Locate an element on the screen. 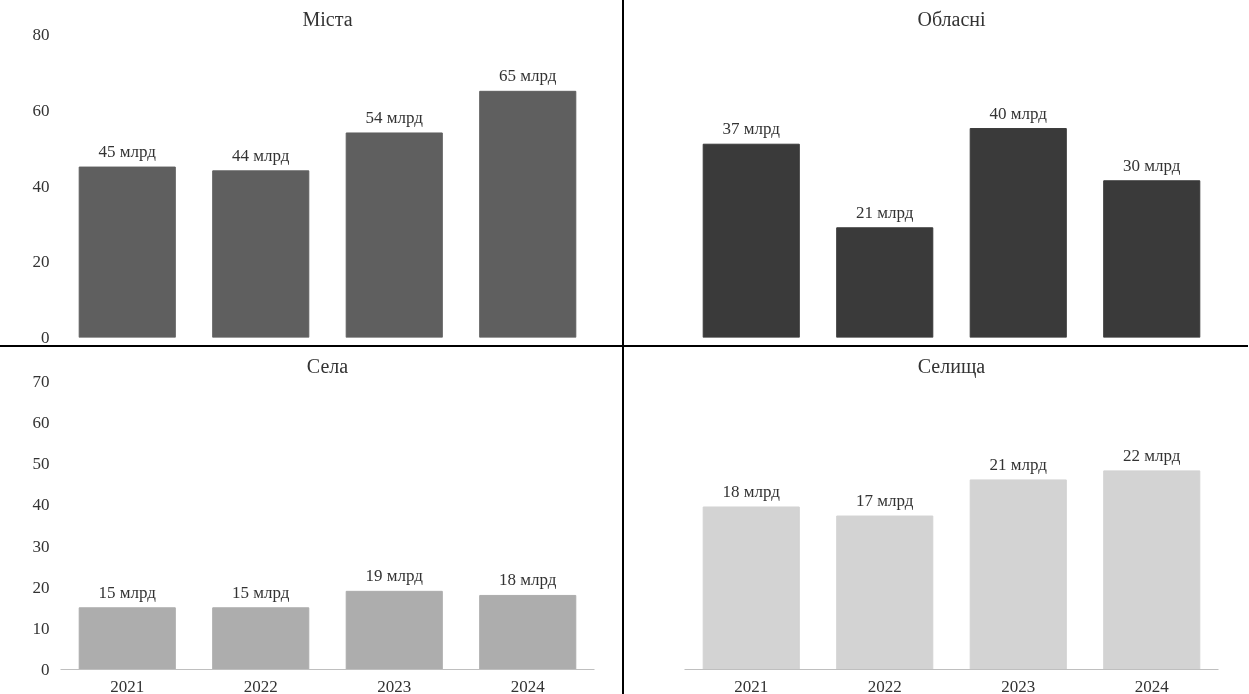  chart-title: Села is located at coordinates (327, 365).